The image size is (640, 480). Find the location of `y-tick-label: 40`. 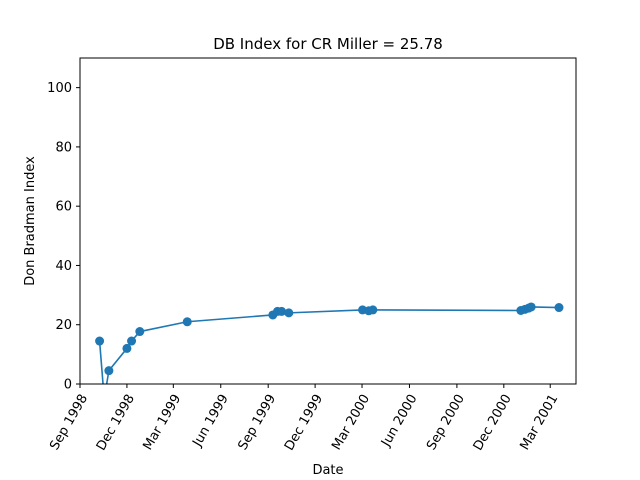

y-tick-label: 40 is located at coordinates (63, 266).